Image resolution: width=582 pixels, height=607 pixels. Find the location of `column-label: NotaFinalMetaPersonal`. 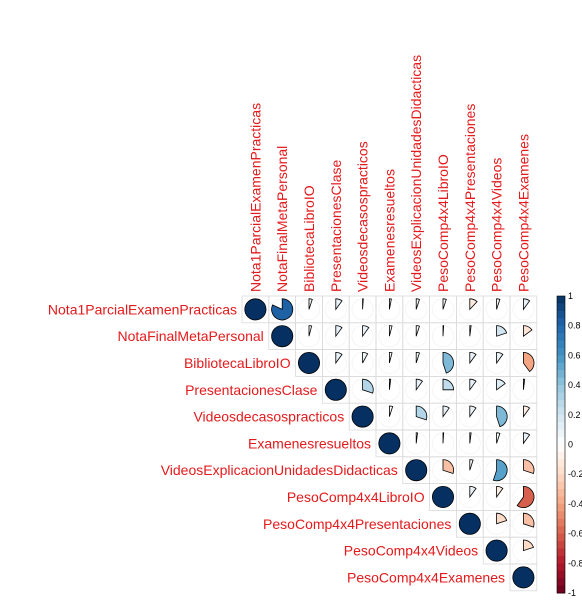

column-label: NotaFinalMetaPersonal is located at coordinates (282, 219).